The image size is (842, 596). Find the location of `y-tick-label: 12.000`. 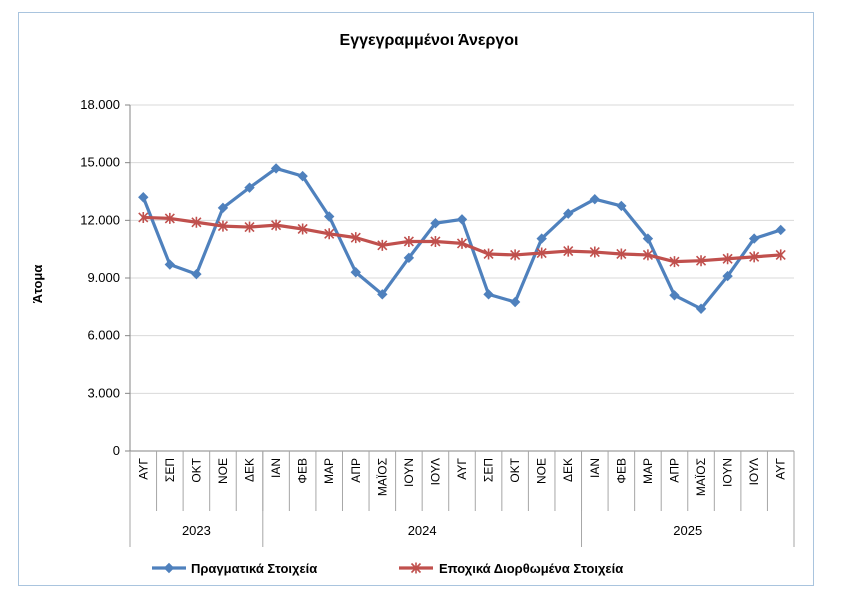

y-tick-label: 12.000 is located at coordinates (100, 219).